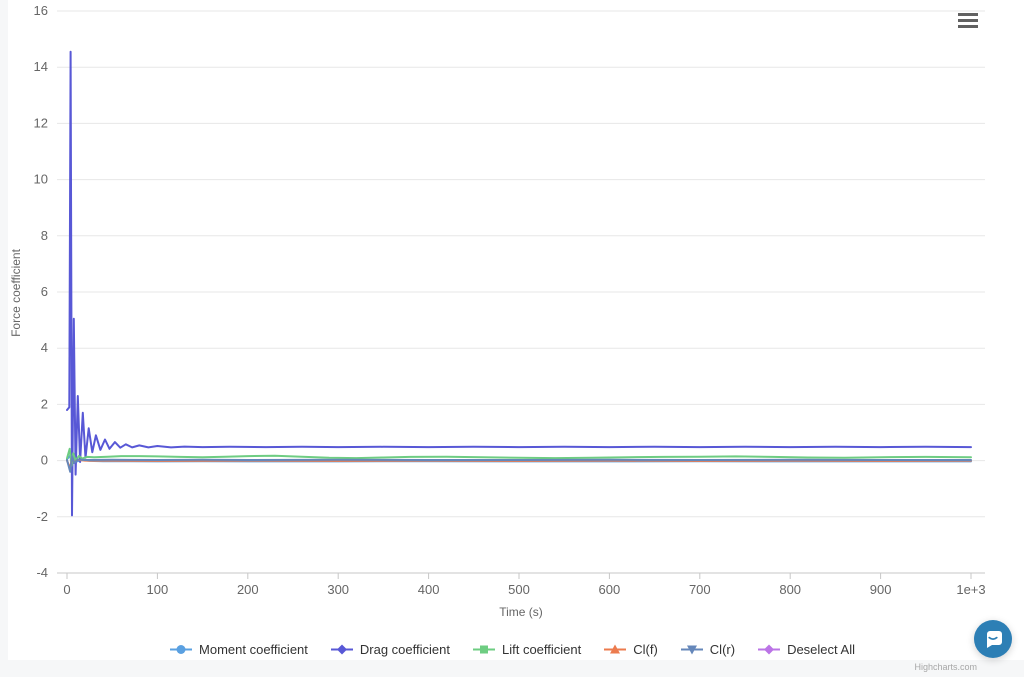 The height and width of the screenshot is (677, 1024). What do you see at coordinates (615, 648) in the screenshot?
I see `triangle-marker-icon` at bounding box center [615, 648].